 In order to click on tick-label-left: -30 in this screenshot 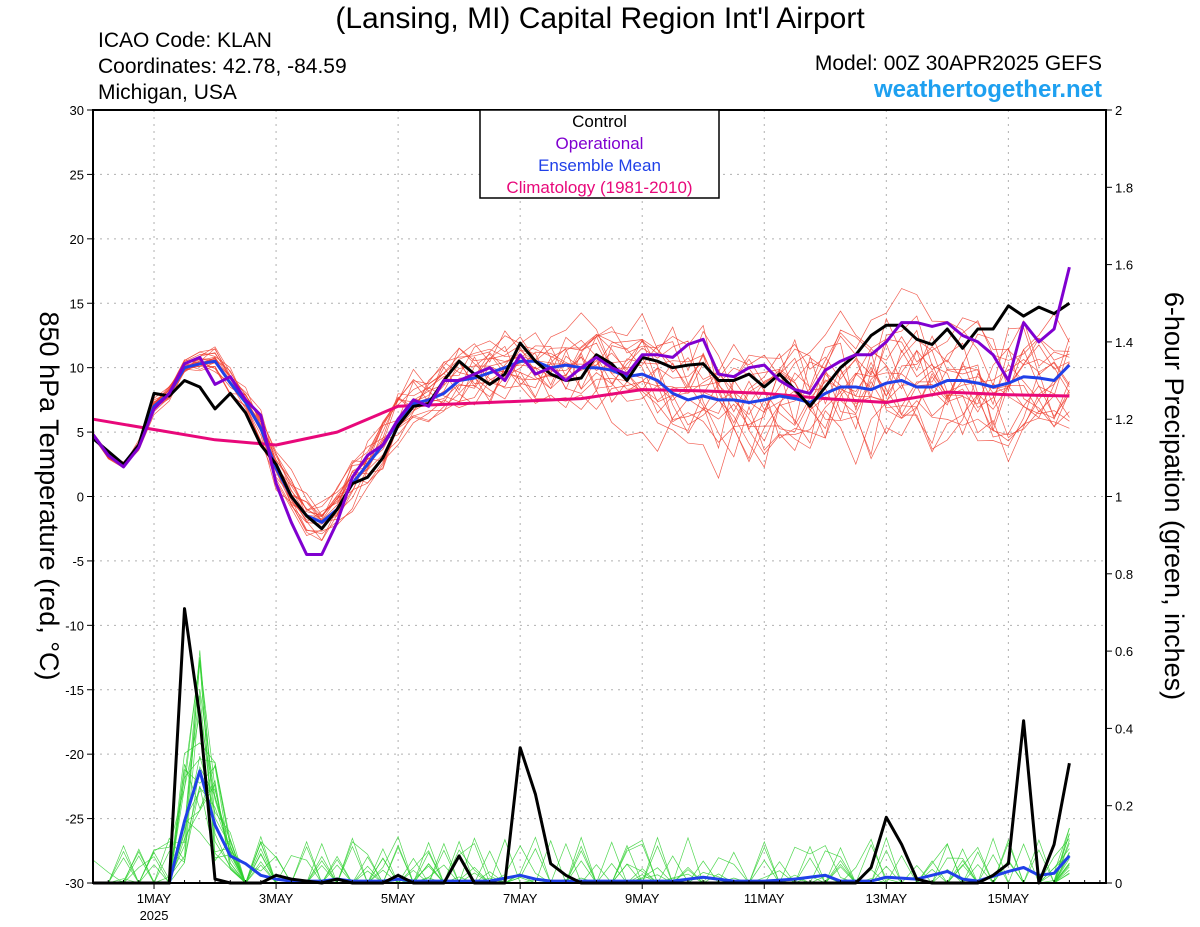, I will do `click(74, 883)`.